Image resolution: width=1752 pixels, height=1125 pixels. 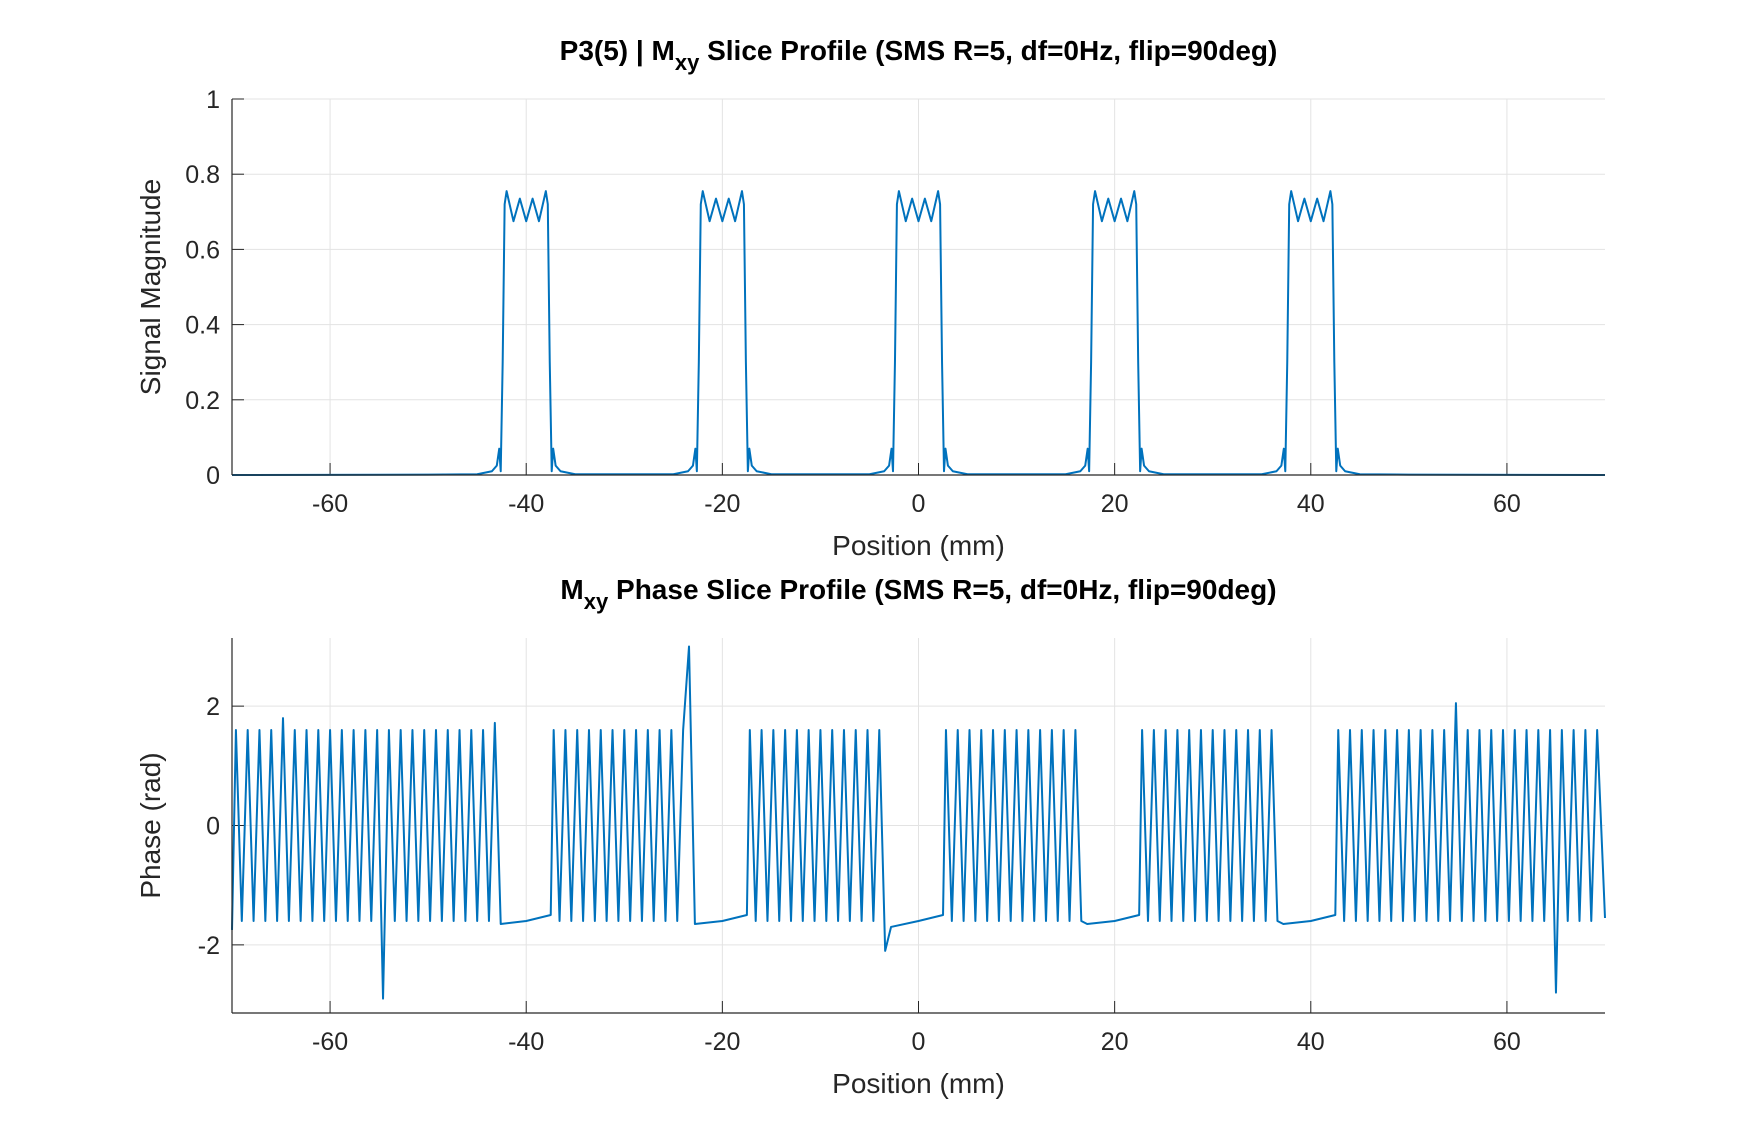 What do you see at coordinates (202, 175) in the screenshot?
I see `y-tick-label: 0.8` at bounding box center [202, 175].